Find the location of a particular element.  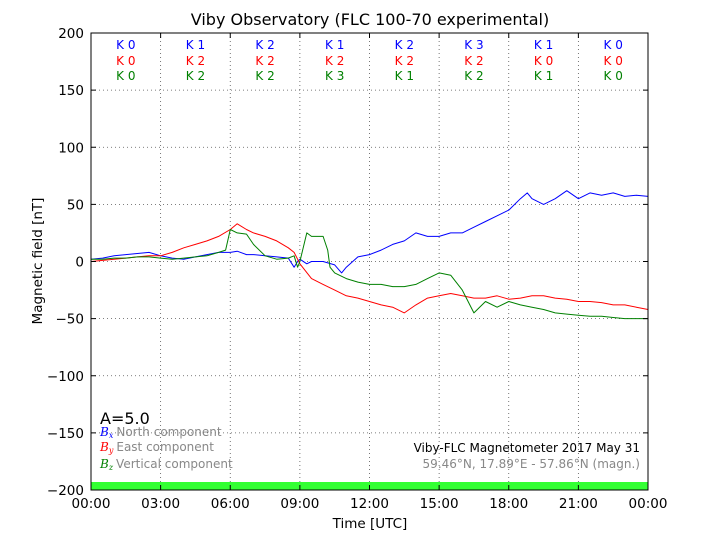

legend-symbol-north: B is located at coordinates (104, 432).